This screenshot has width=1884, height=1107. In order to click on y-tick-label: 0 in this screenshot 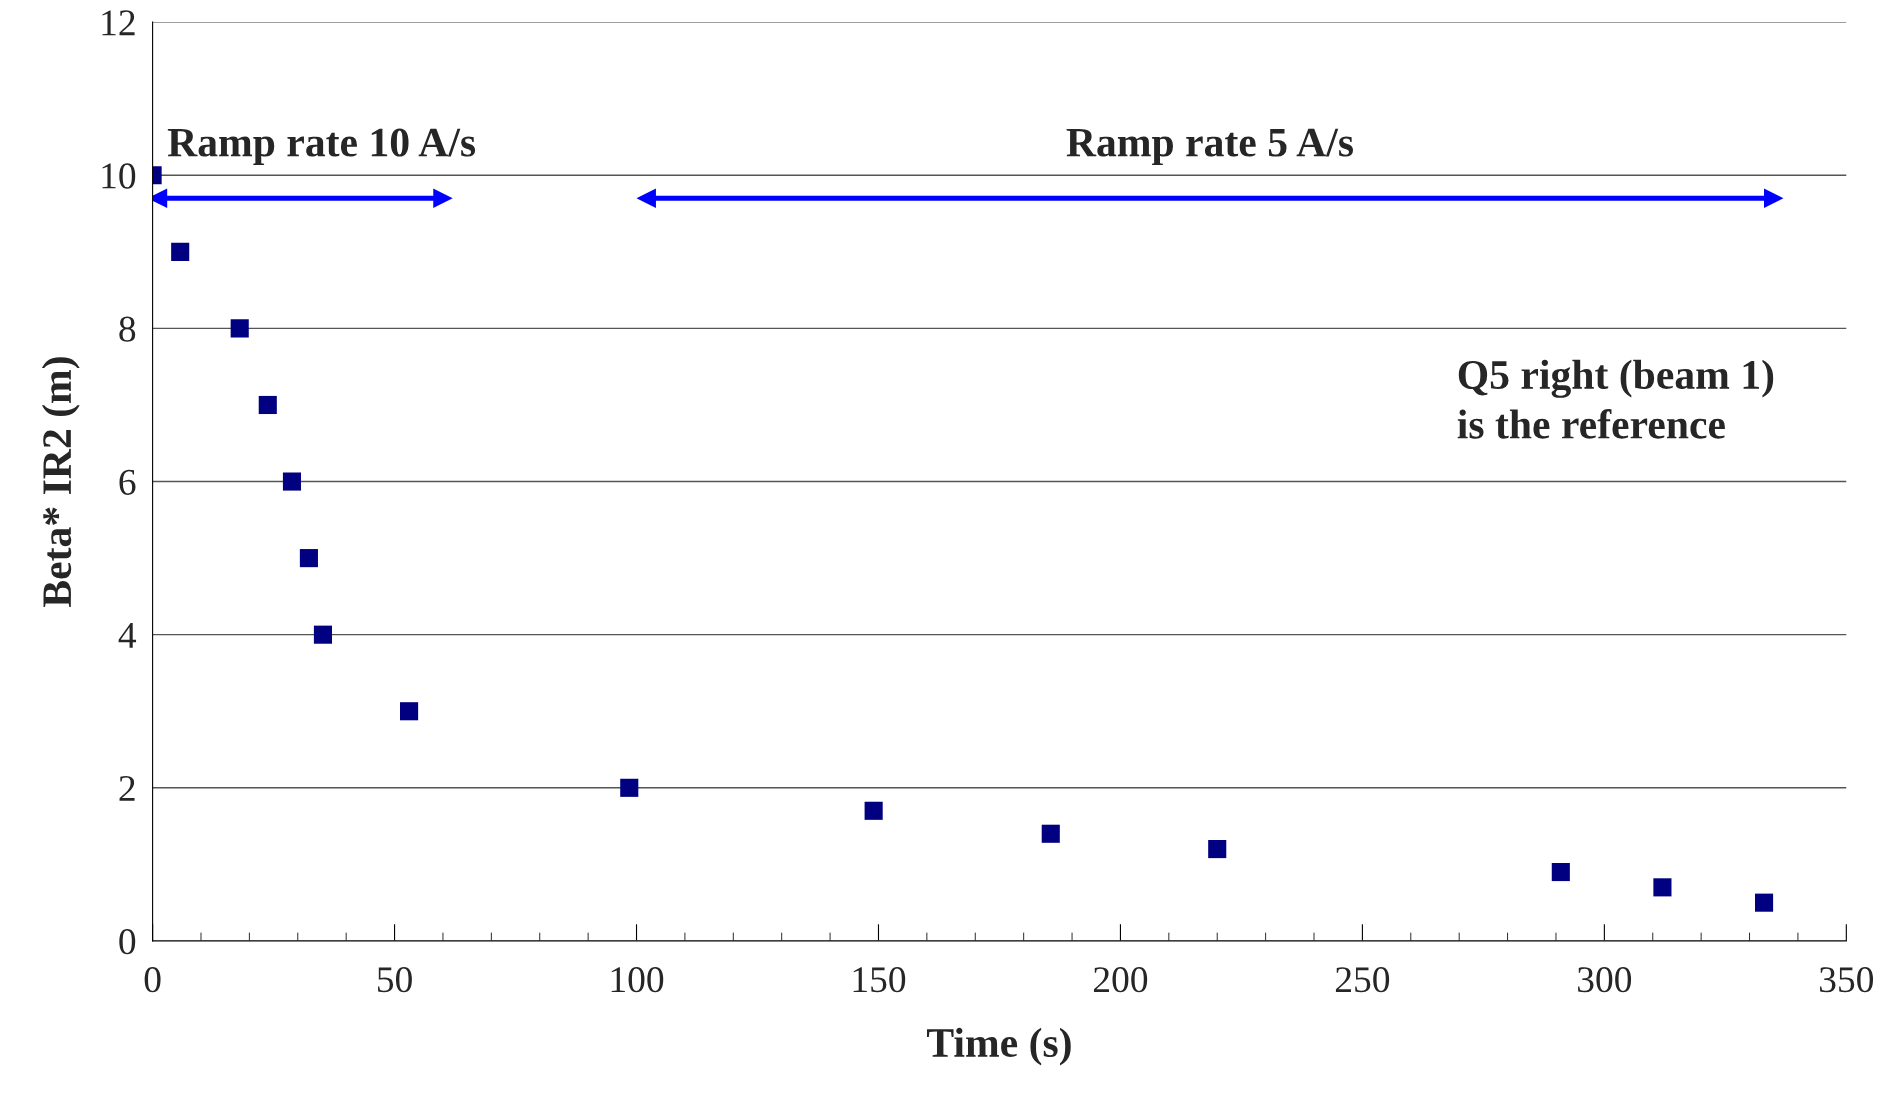, I will do `click(127, 942)`.